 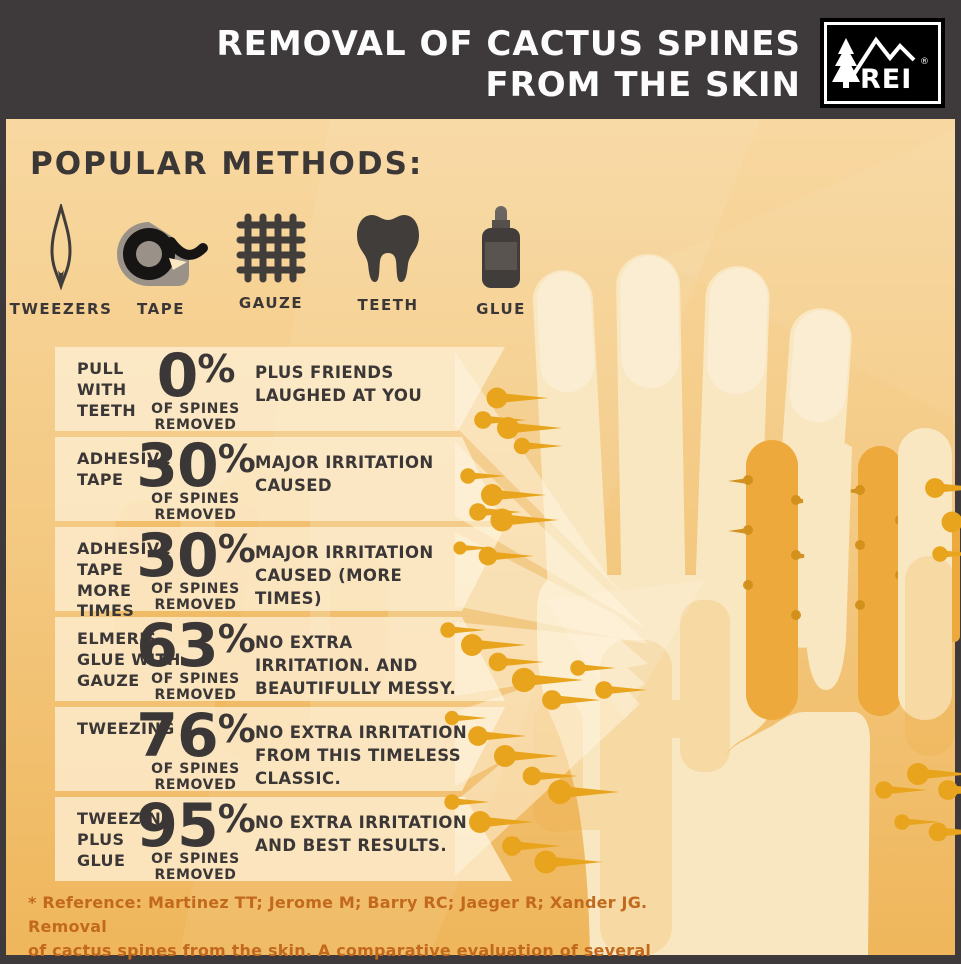 I want to click on method-item-teeth: TEETH, so click(x=388, y=258).